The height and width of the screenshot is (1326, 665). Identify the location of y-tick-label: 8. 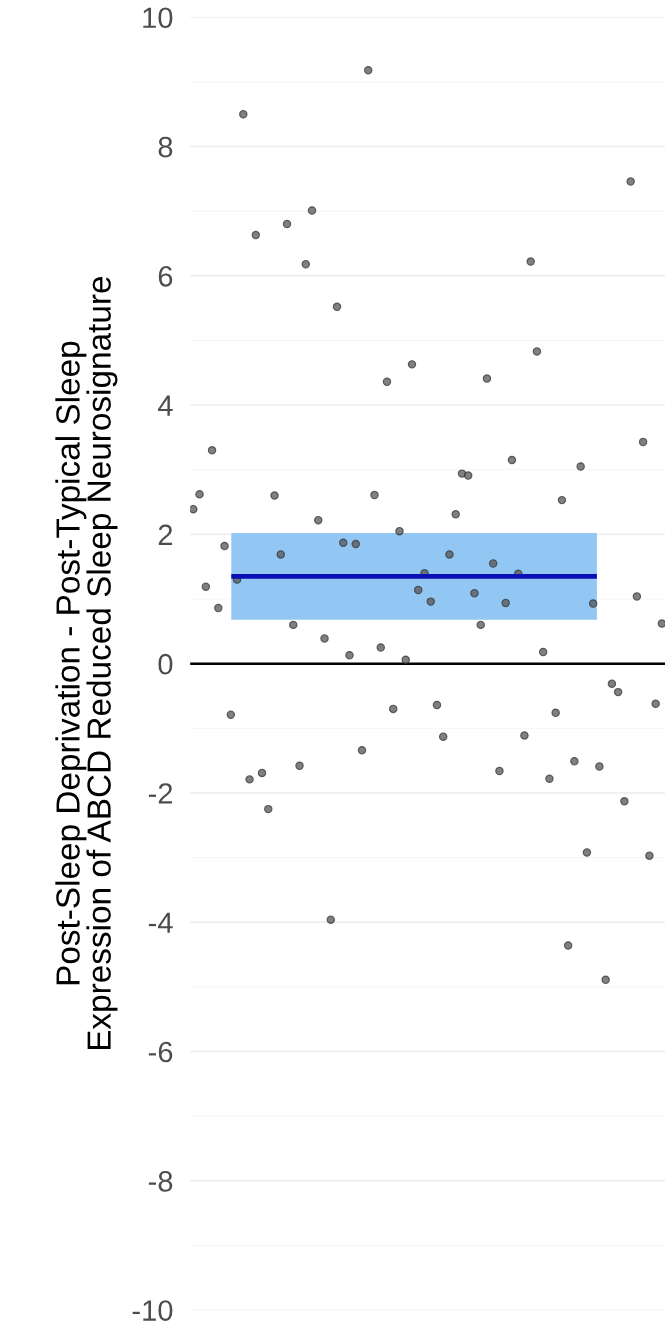
(165, 147).